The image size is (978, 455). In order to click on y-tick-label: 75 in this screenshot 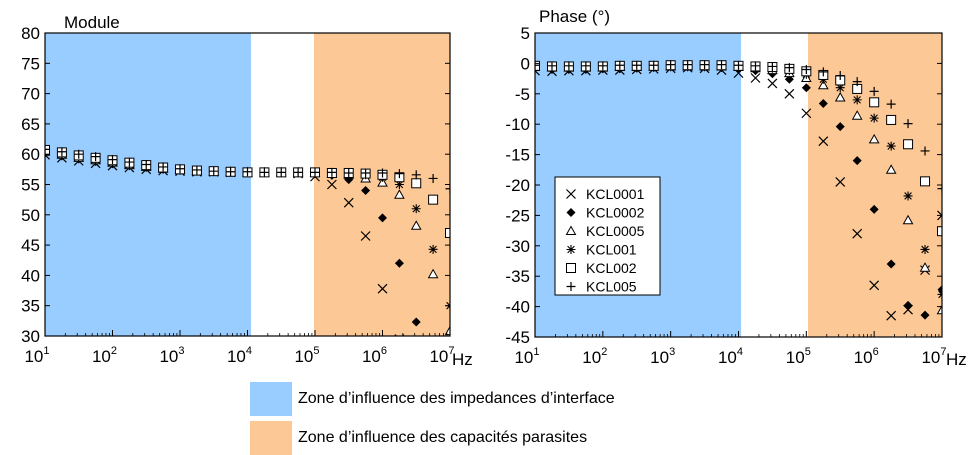, I will do `click(30, 63)`.